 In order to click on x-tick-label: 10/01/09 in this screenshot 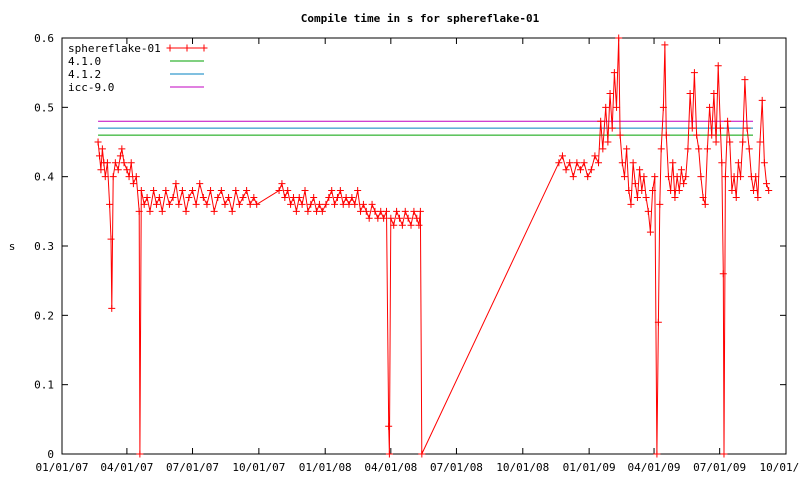, I will do `click(780, 467)`.